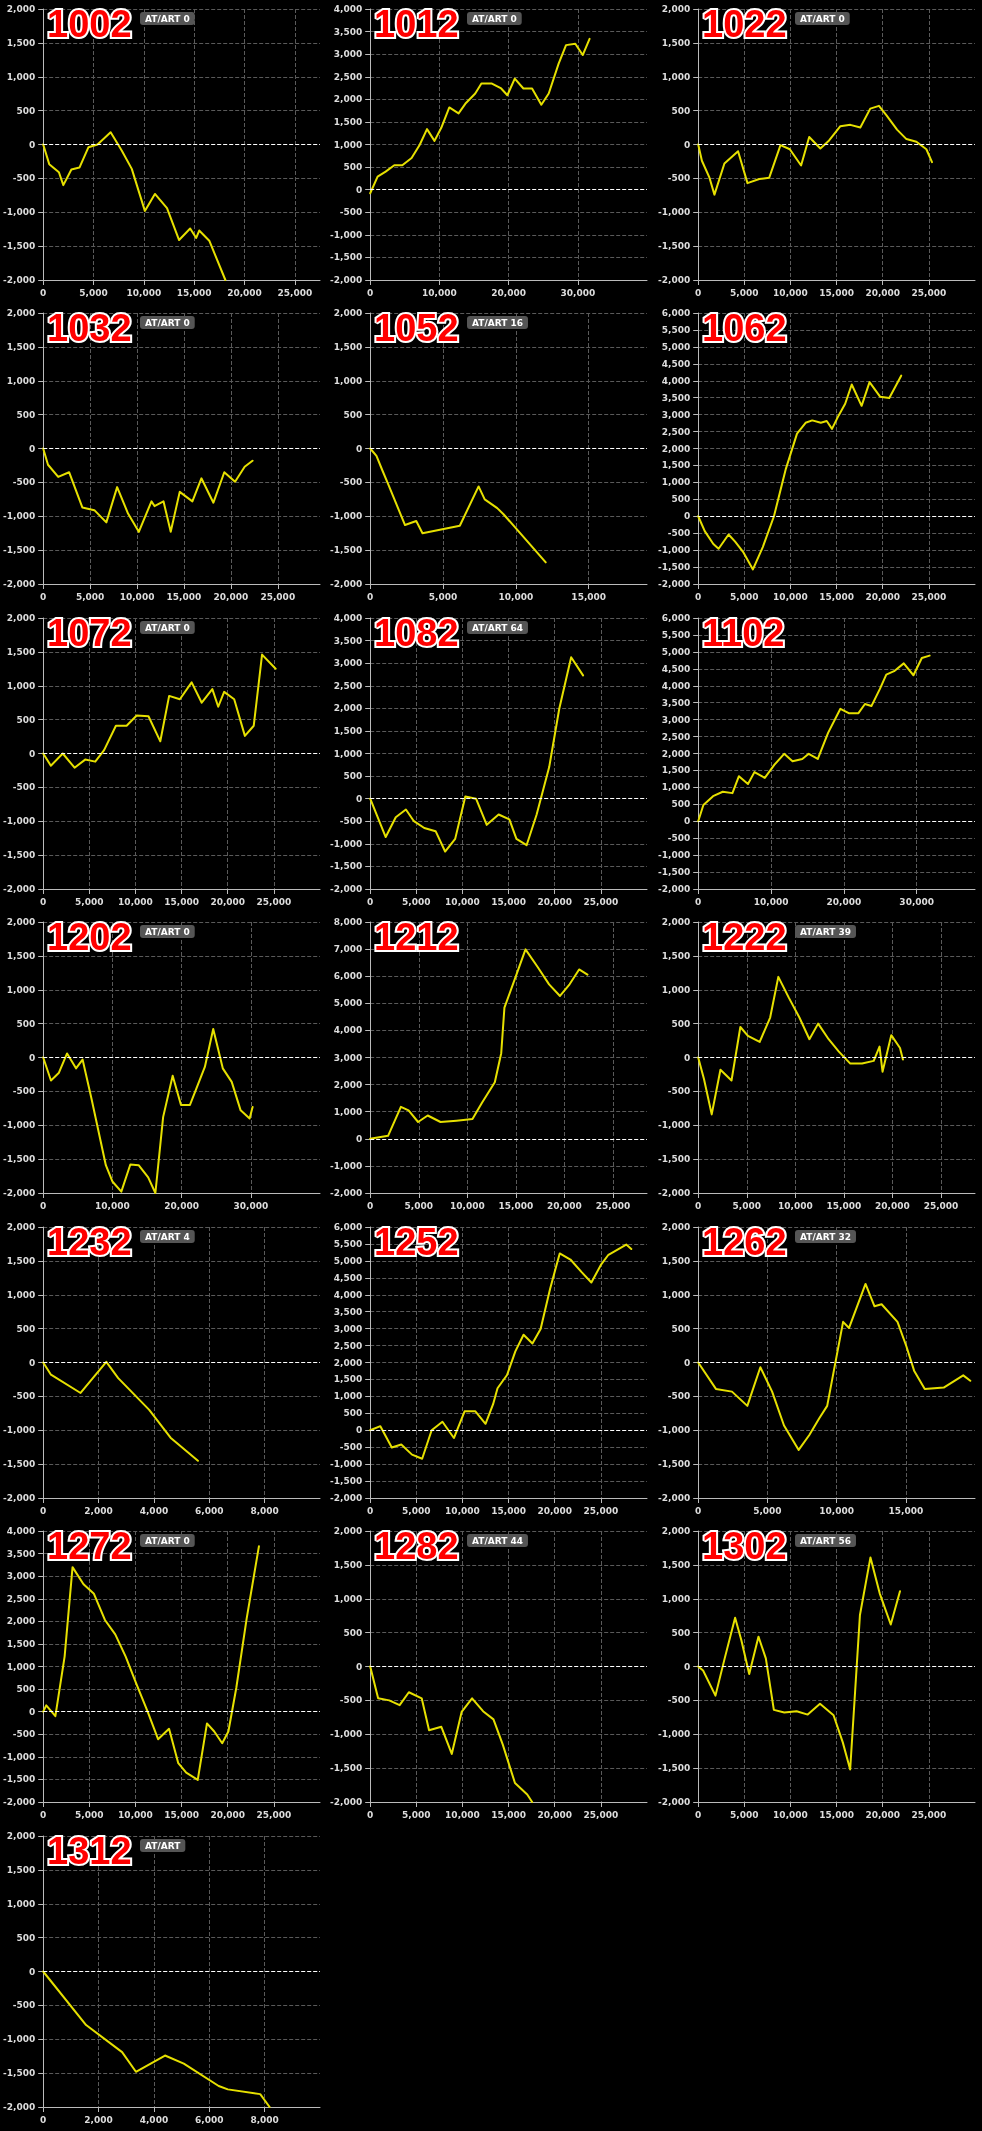 The width and height of the screenshot is (982, 2131). Describe the element at coordinates (578, 292) in the screenshot. I see `x-tick-label: 30,000` at that location.